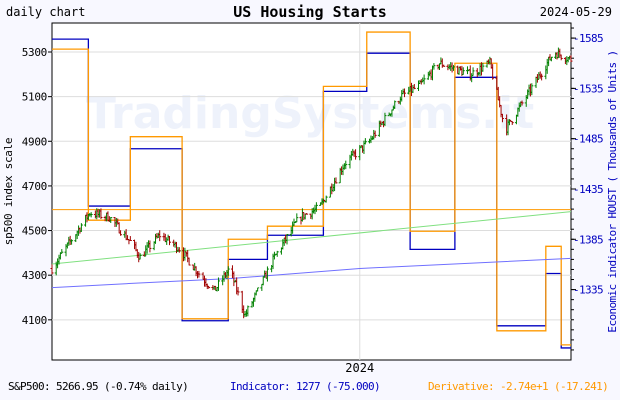  Describe the element at coordinates (34, 97) in the screenshot. I see `y-tick-label: 5100` at that location.